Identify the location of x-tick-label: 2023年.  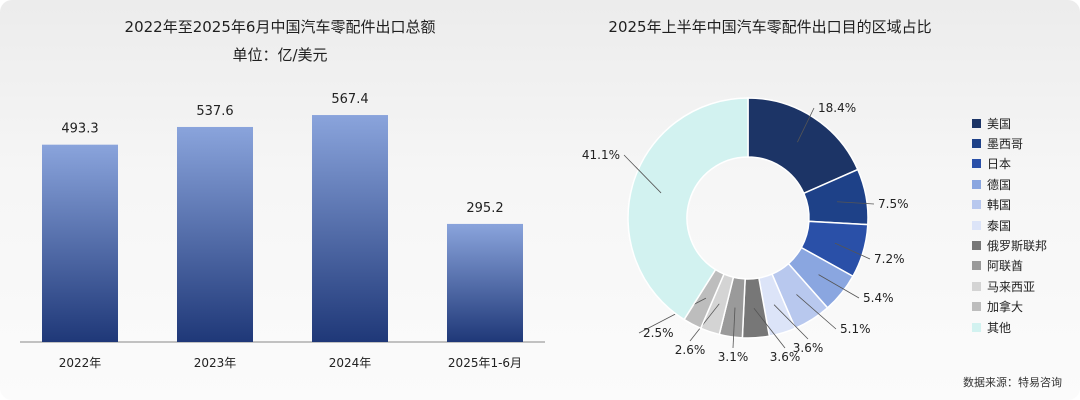
(215, 363).